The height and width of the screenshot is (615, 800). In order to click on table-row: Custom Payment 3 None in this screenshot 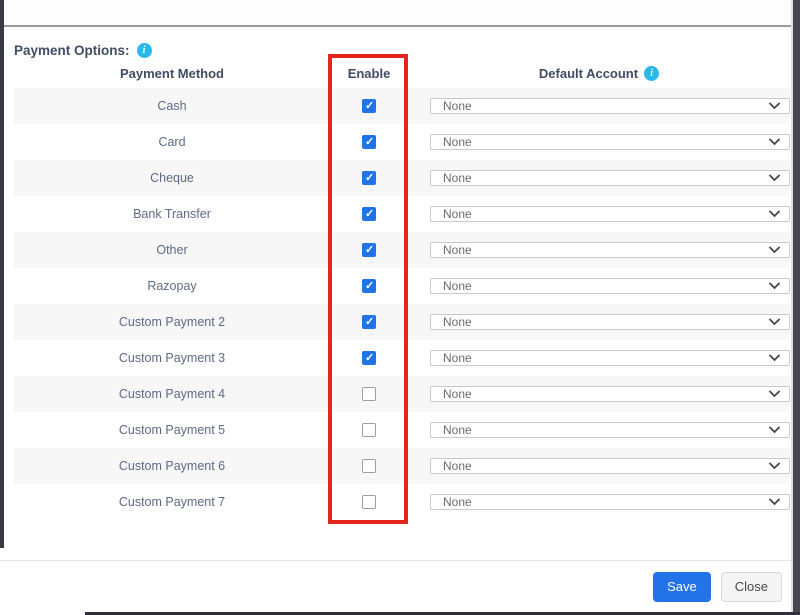, I will do `click(402, 358)`.